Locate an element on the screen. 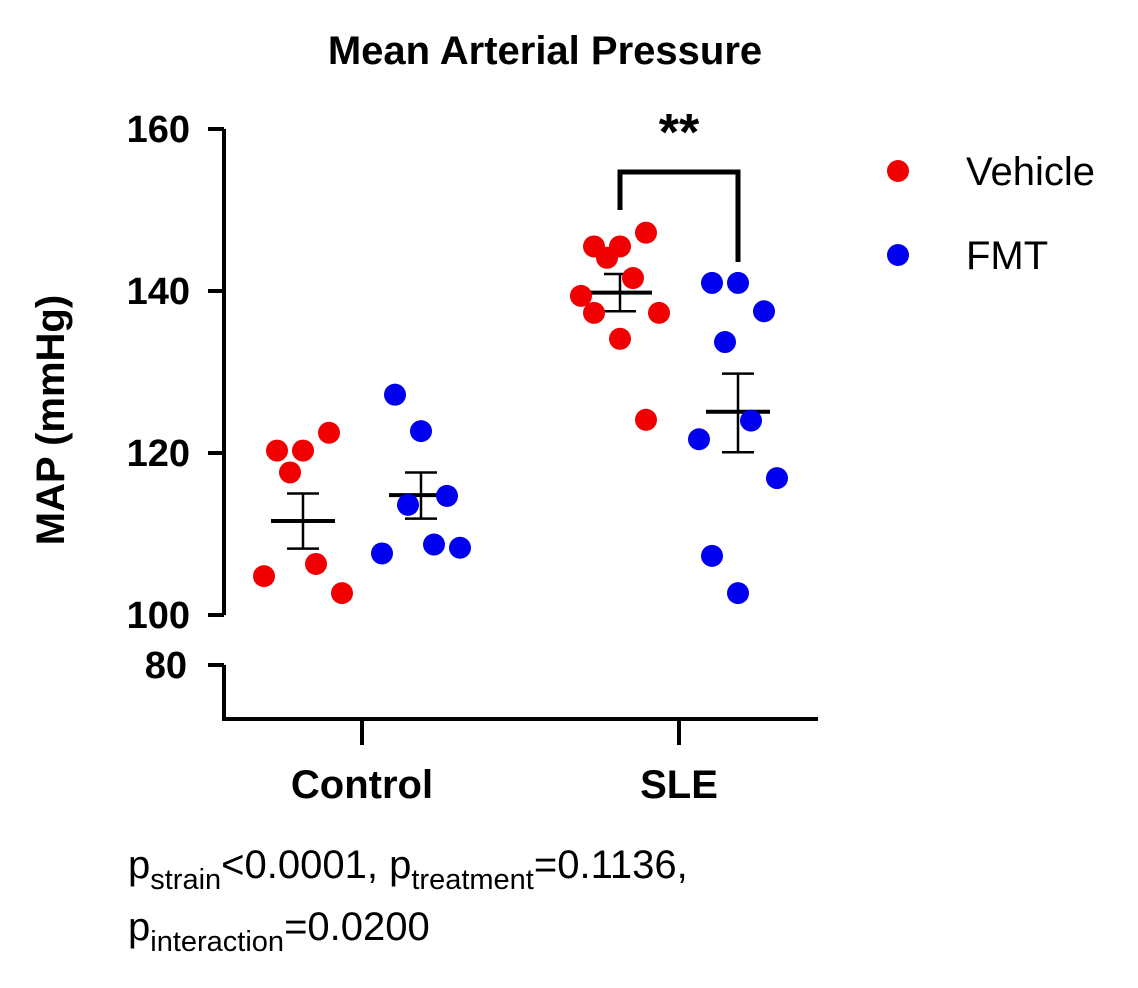 The image size is (1138, 988). stats-line-2: pinteraction=0.0200 is located at coordinates (279, 931).